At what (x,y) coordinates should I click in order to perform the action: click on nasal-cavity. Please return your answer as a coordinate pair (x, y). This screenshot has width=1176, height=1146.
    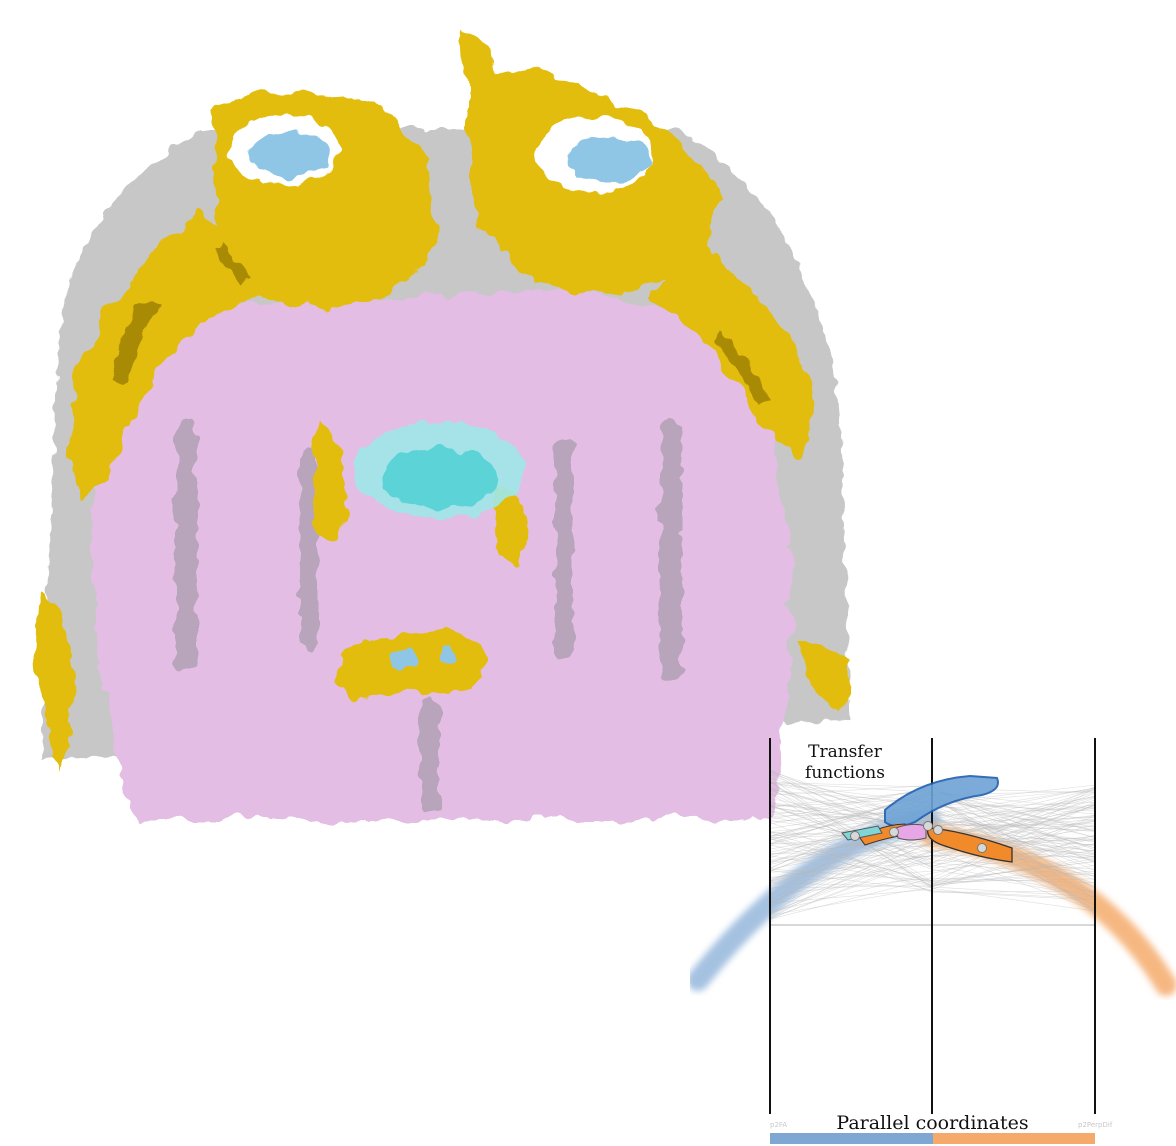
    Looking at the image, I should click on (440, 470).